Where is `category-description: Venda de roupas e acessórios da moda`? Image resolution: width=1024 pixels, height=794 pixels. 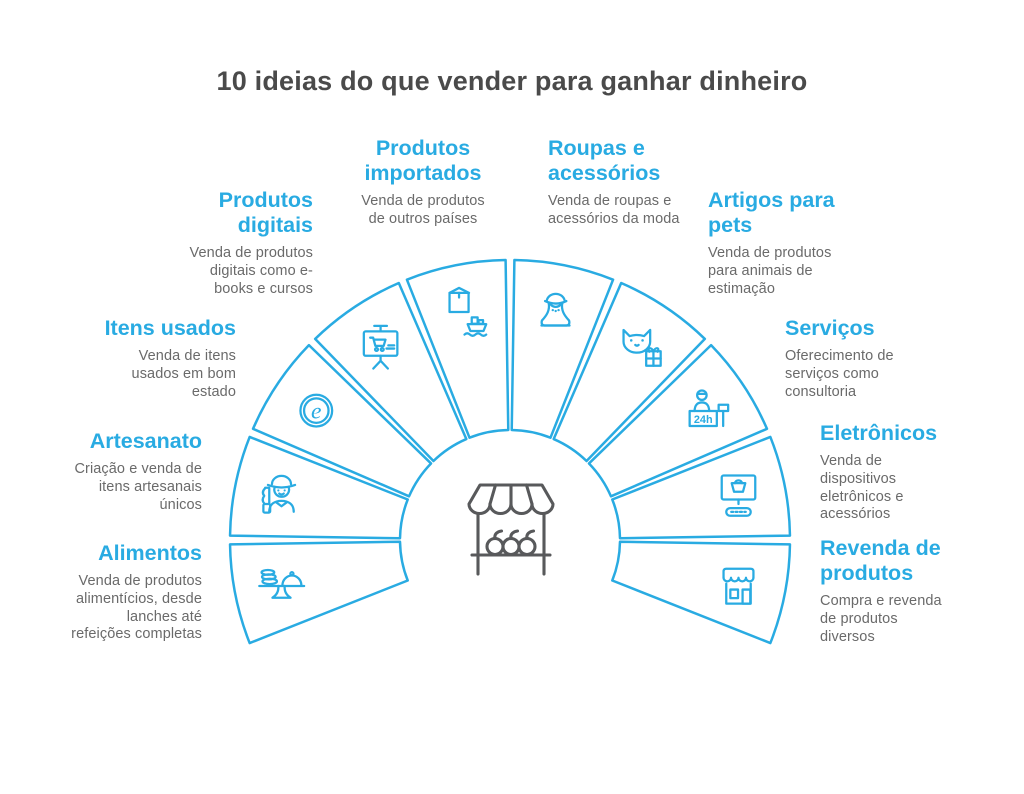
category-description: Venda de roupas e acessórios da moda is located at coordinates (614, 209).